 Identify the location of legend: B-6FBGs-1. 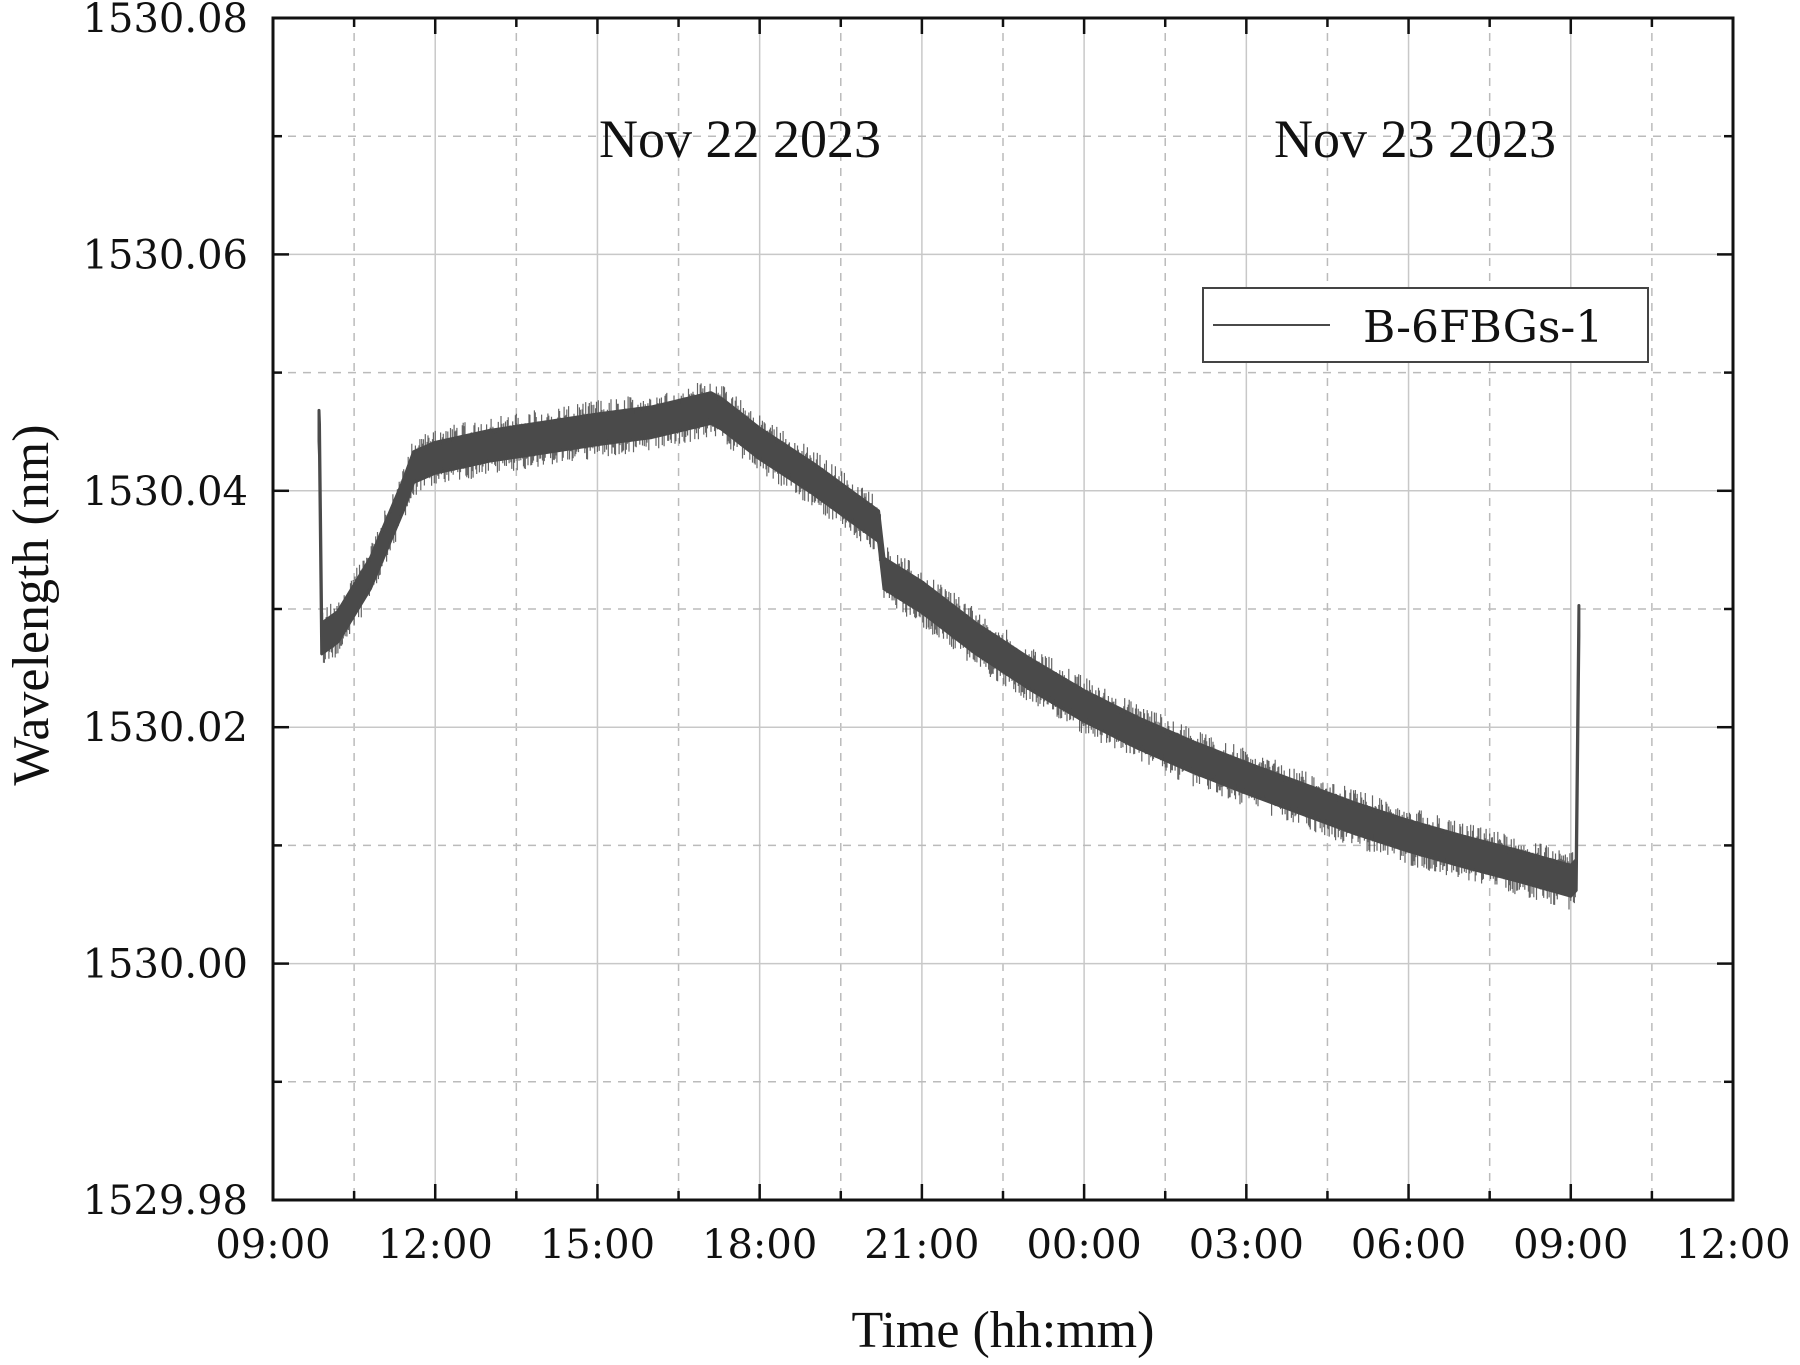
(1425, 325).